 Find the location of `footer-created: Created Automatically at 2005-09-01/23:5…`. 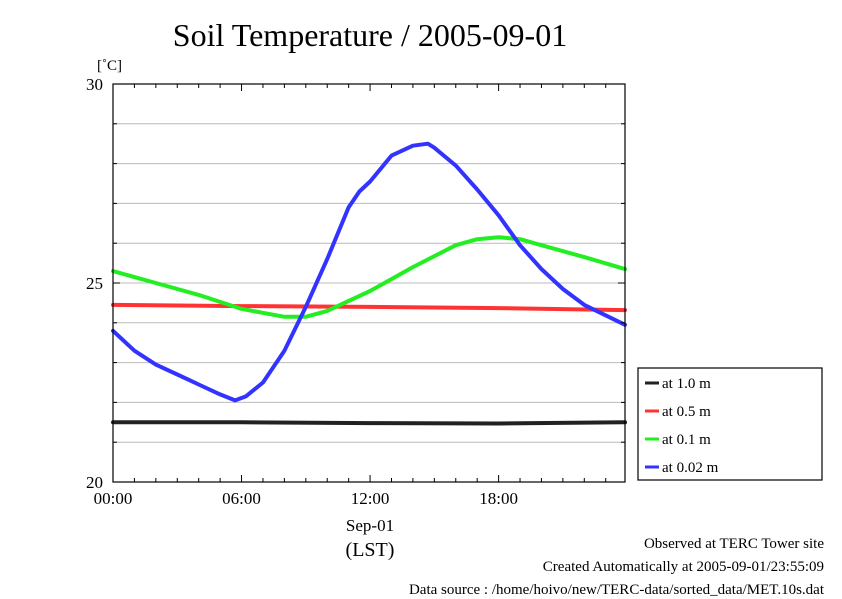

footer-created: Created Automatically at 2005-09-01/23:5… is located at coordinates (683, 567).